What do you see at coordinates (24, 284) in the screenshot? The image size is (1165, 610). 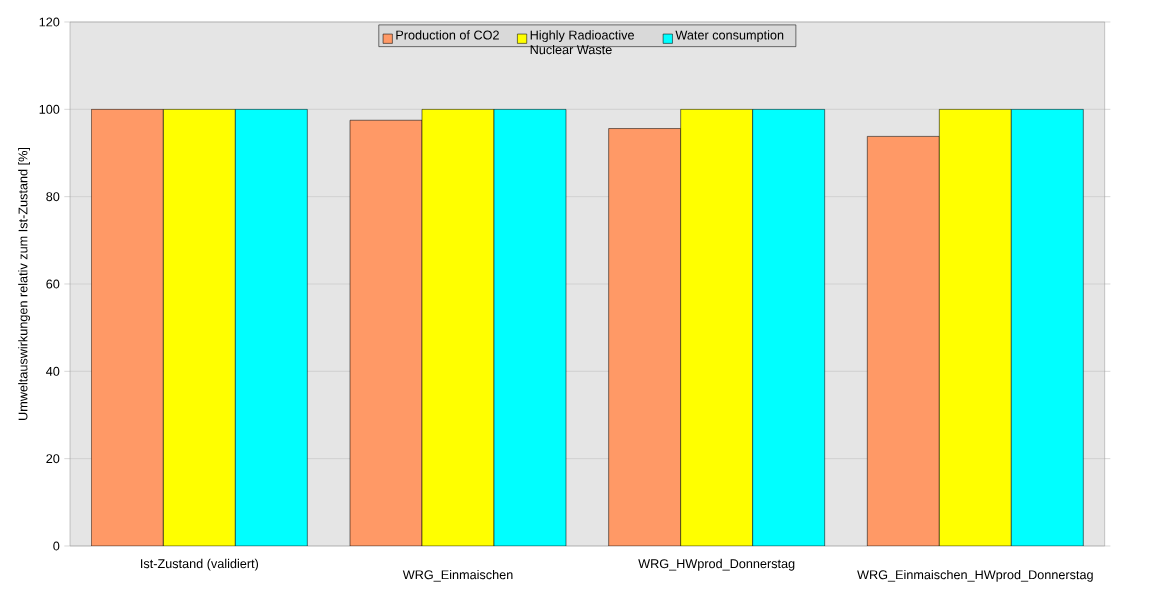 I see `y-axis-title: Umweltauswirkungen relativ zum Ist-Zustand [%]` at bounding box center [24, 284].